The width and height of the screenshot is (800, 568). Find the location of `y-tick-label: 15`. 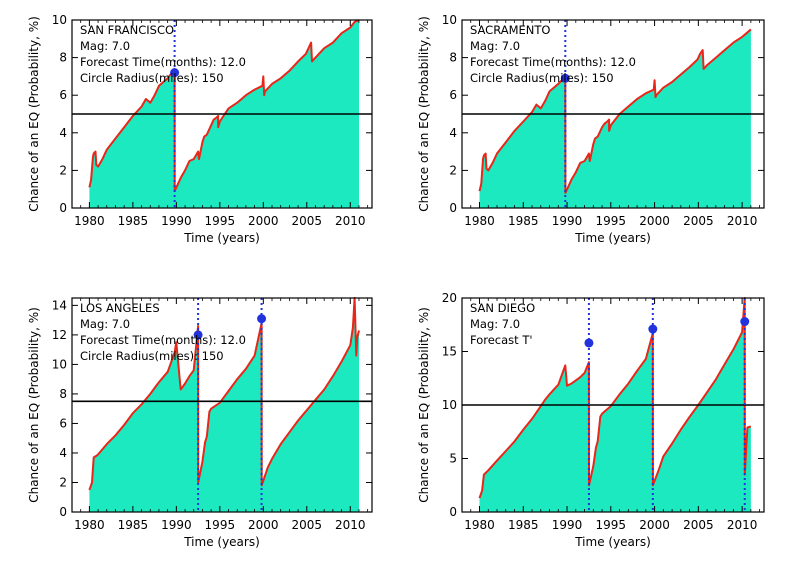

y-tick-label: 15 is located at coordinates (449, 352).